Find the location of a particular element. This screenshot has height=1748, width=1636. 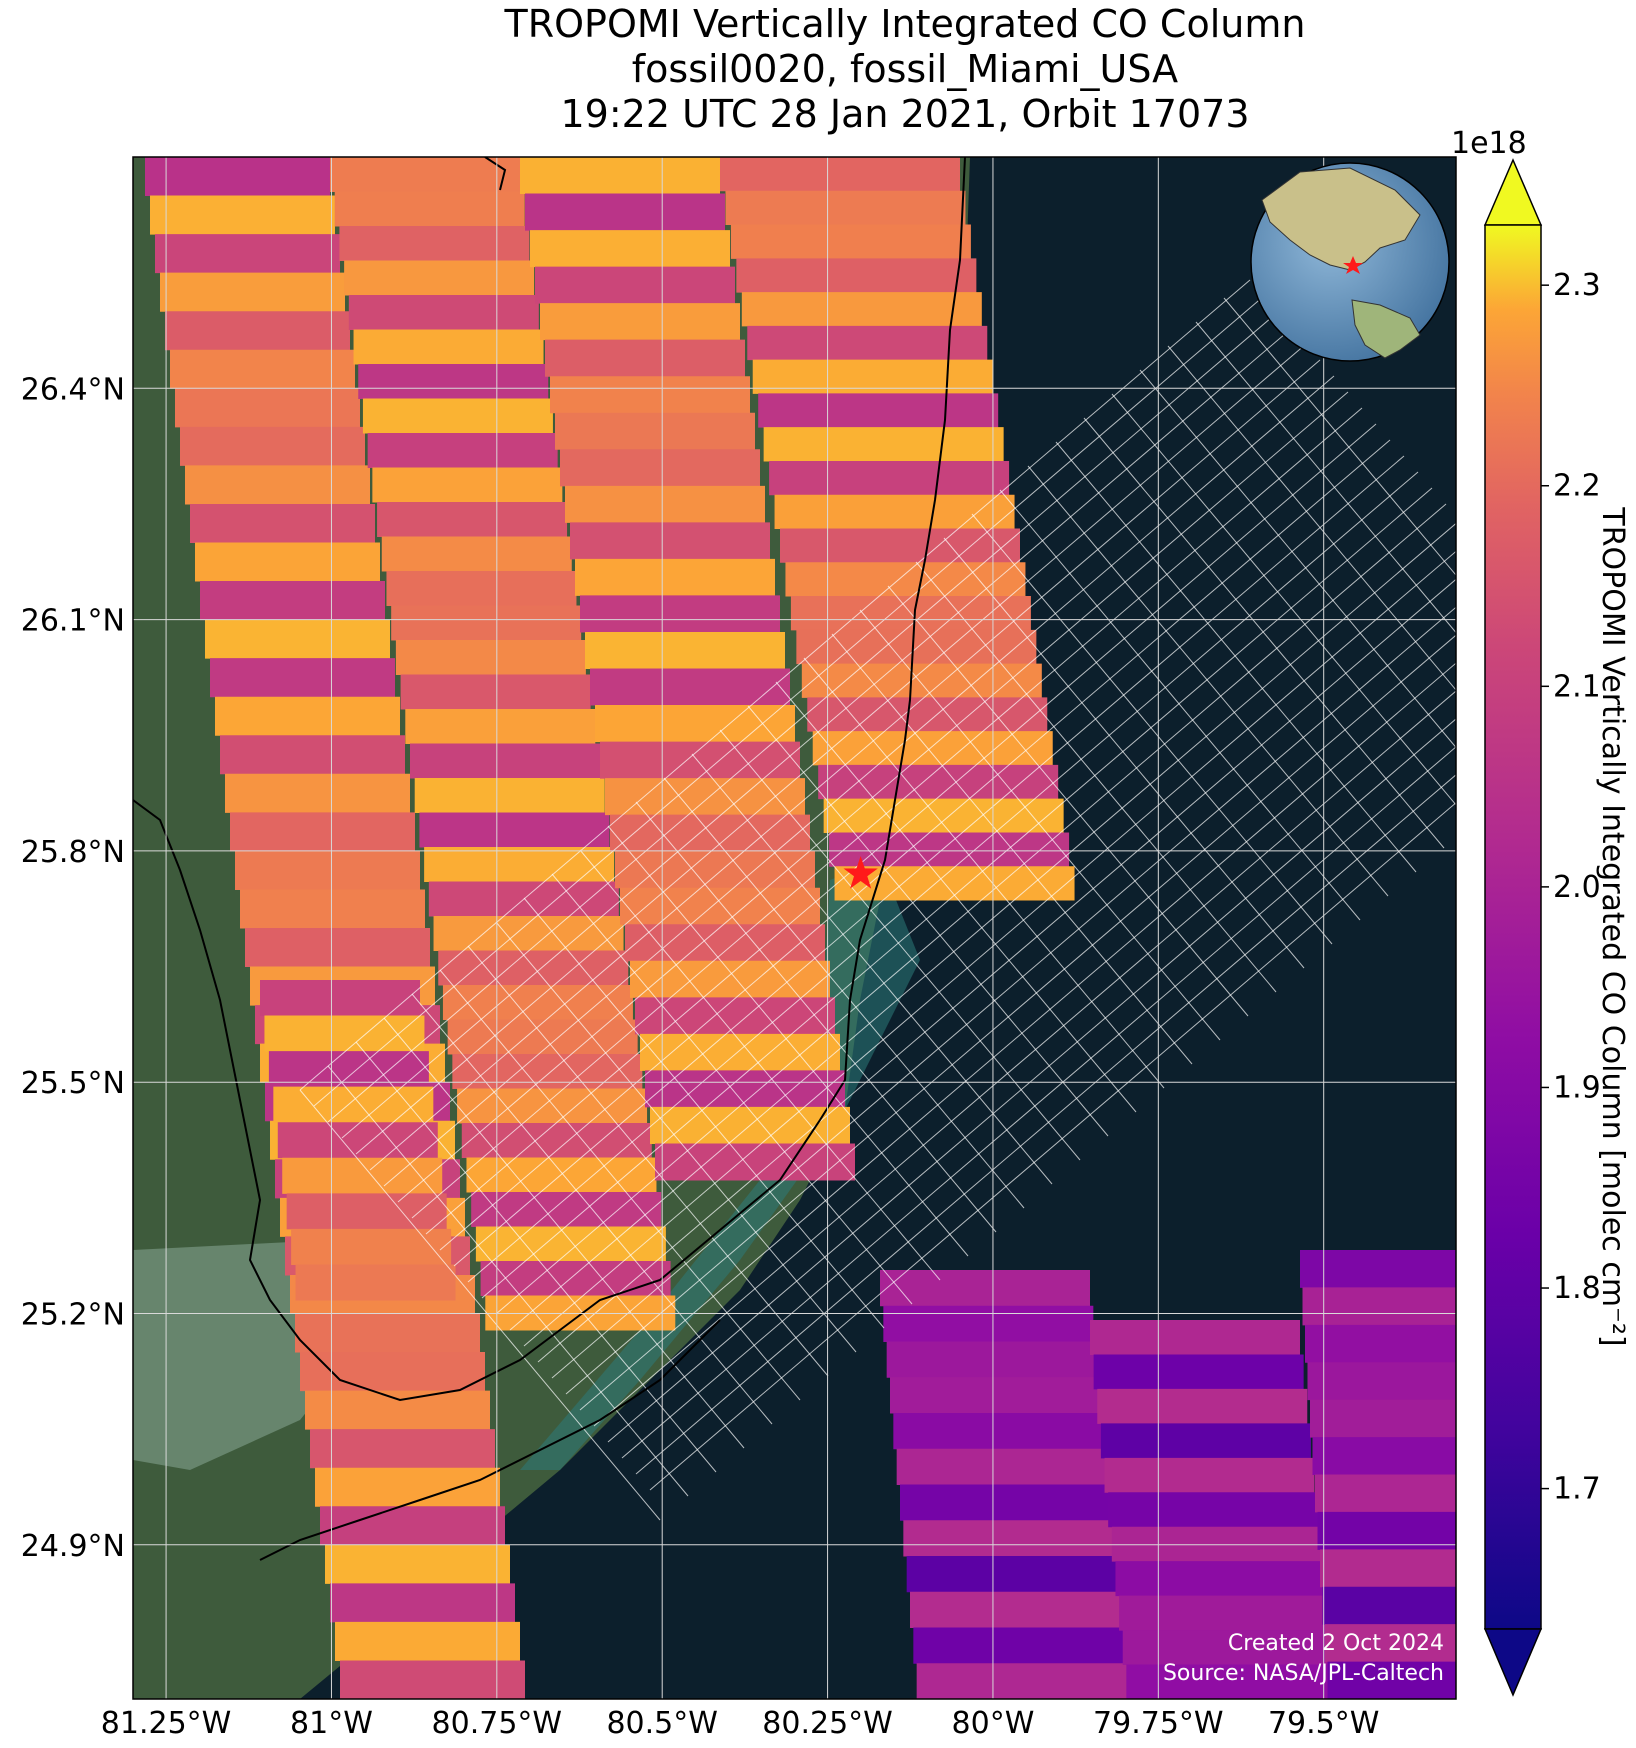

credit-source: Source: NASA/JPL-Caltech is located at coordinates (1303, 1673).